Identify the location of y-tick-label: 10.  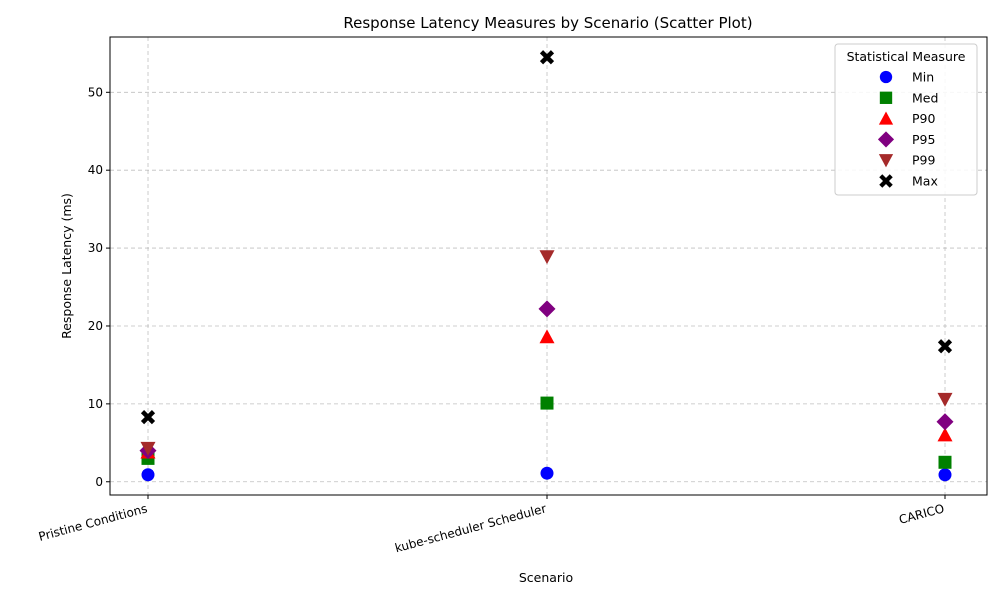
(95, 404).